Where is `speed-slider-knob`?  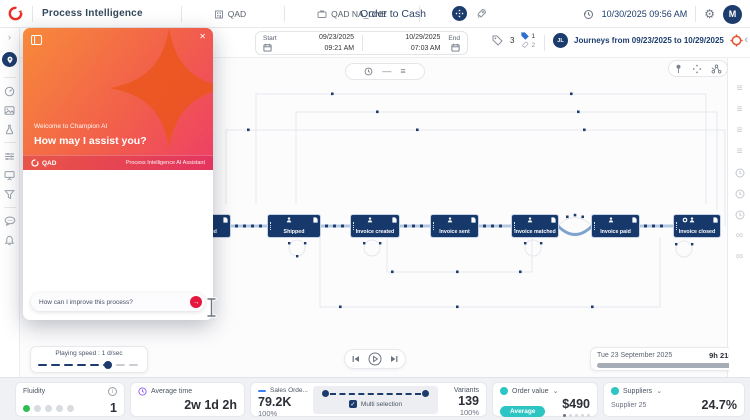 speed-slider-knob is located at coordinates (108, 365).